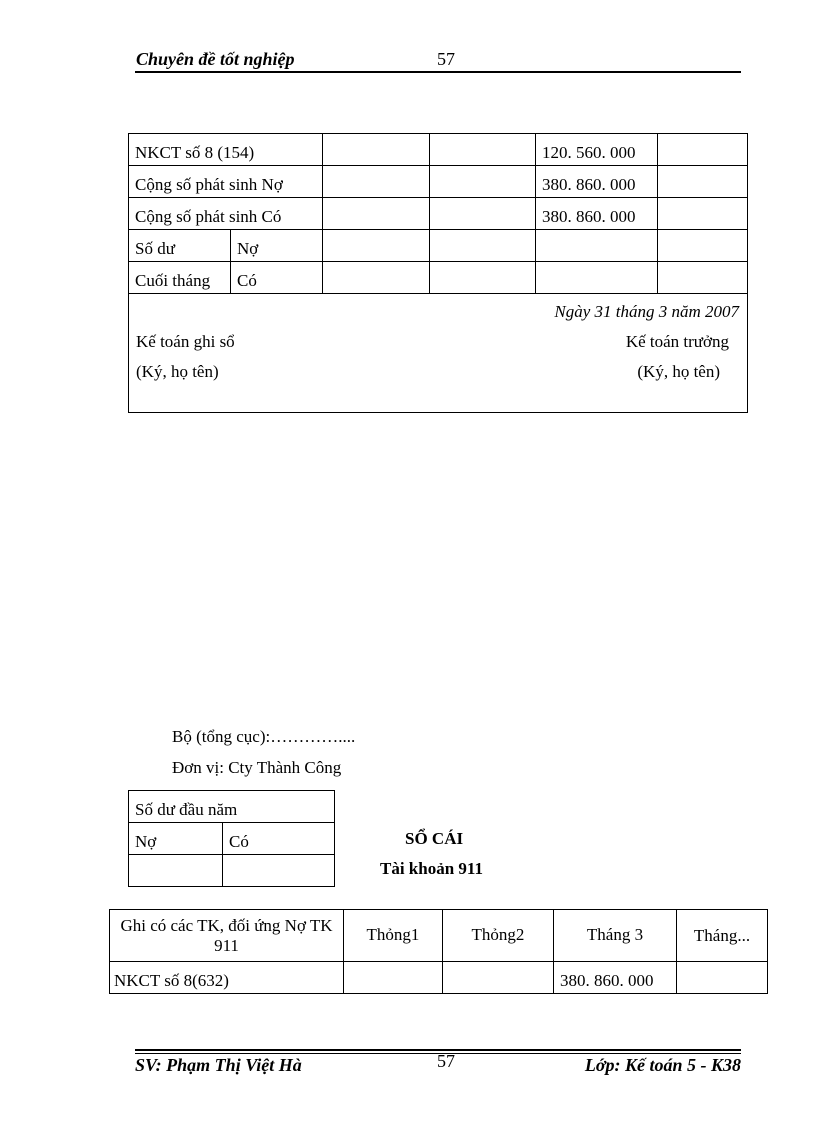  Describe the element at coordinates (679, 371) in the screenshot. I see `signer-right-note: (Ký, họ tên)` at that location.